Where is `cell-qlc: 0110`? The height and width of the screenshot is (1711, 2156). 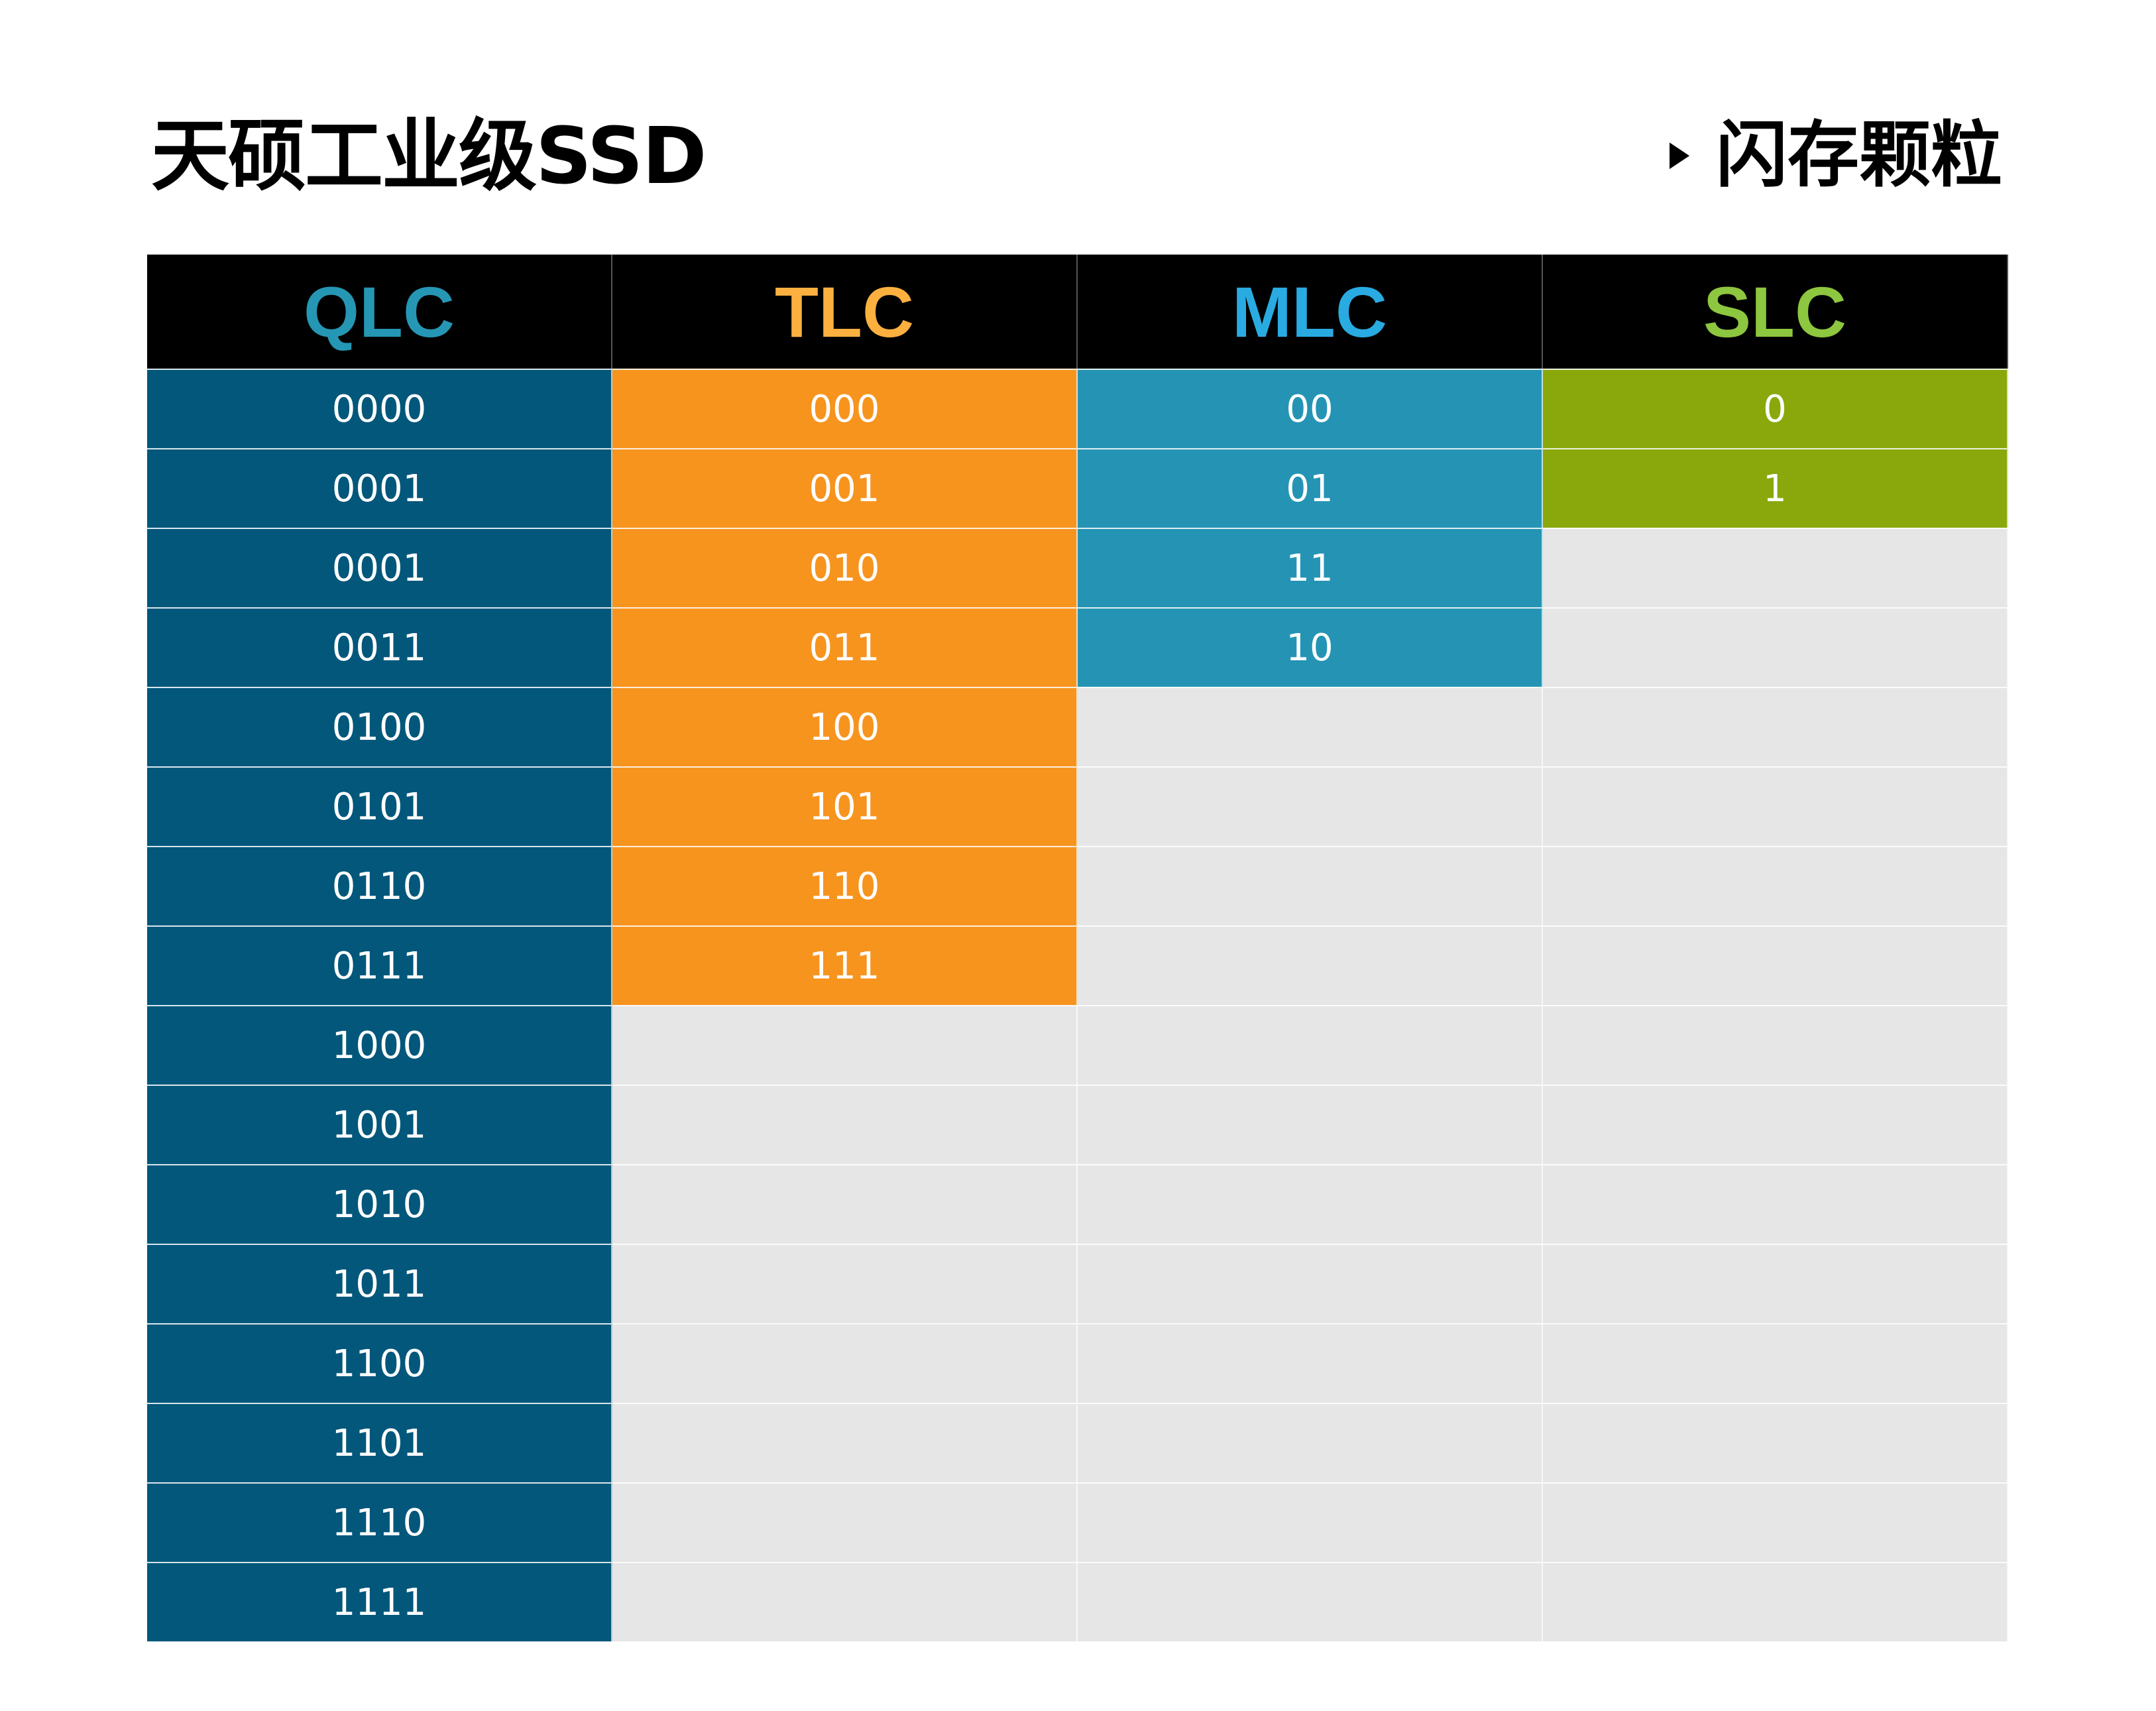 cell-qlc: 0110 is located at coordinates (379, 885).